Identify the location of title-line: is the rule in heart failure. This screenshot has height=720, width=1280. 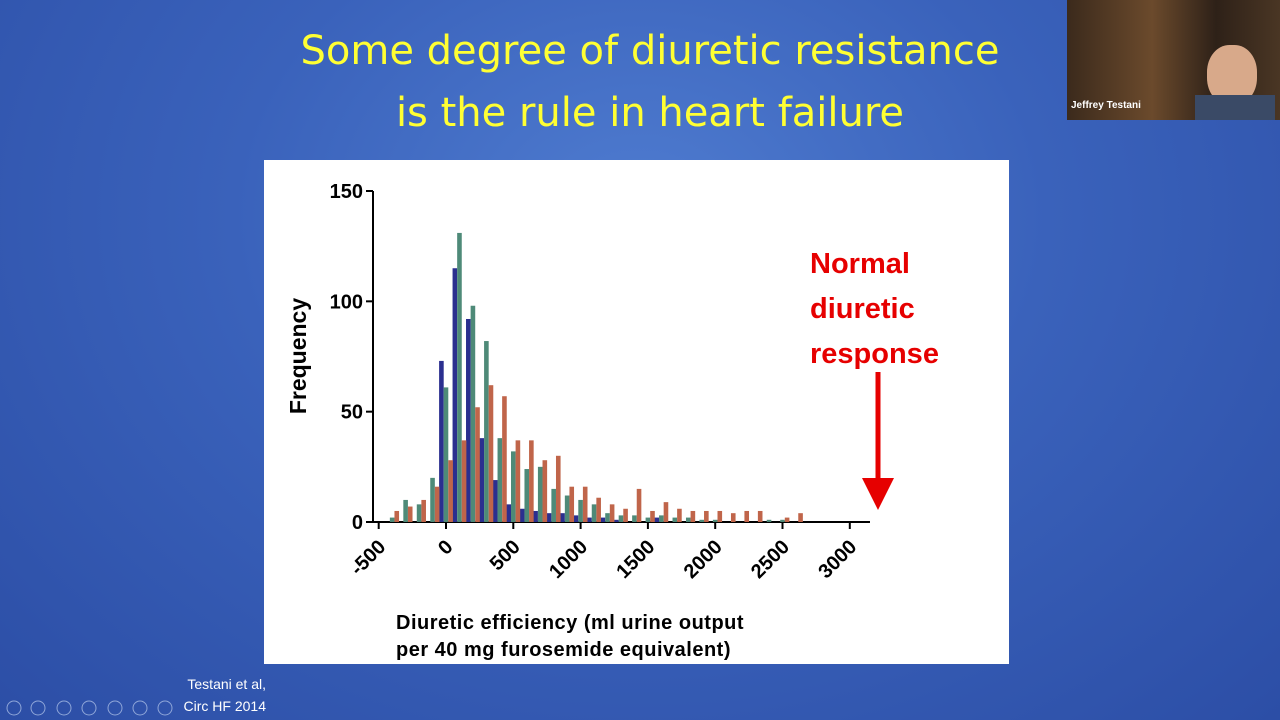
(650, 113).